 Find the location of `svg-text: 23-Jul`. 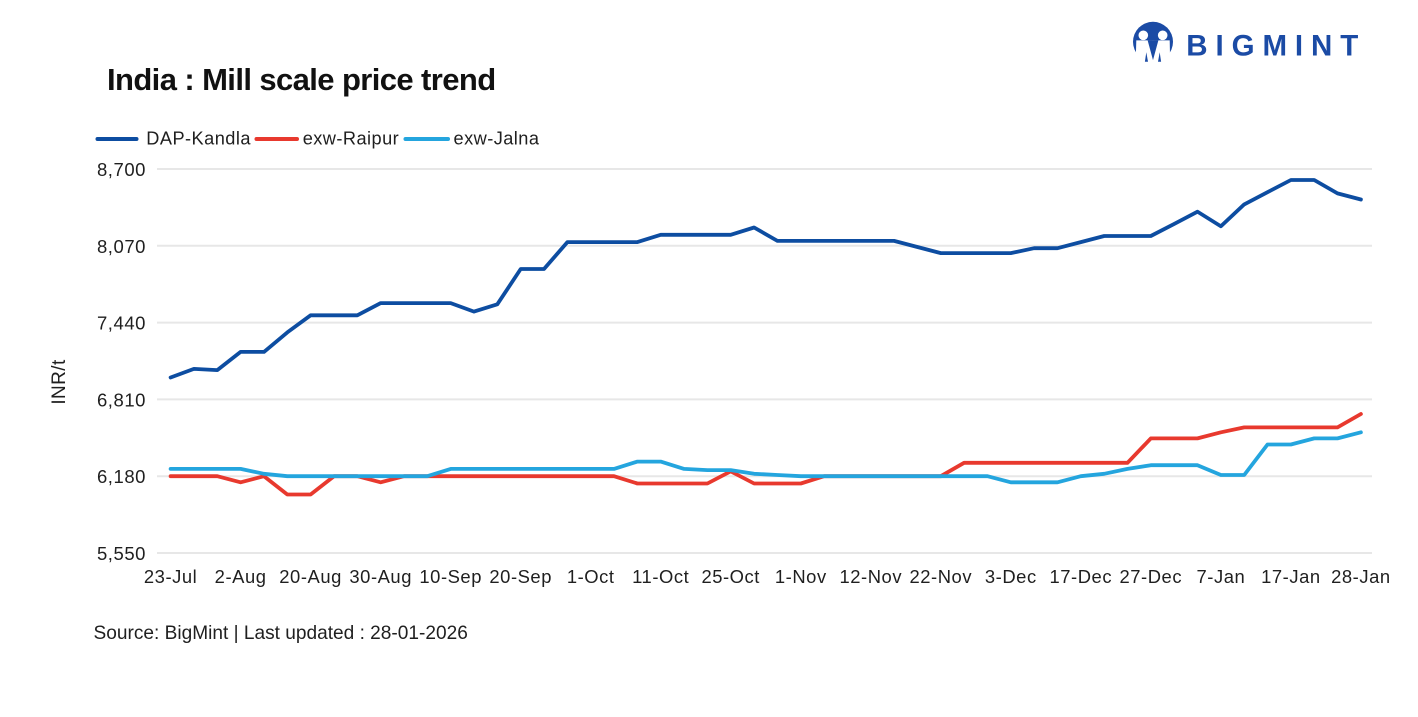

svg-text: 23-Jul is located at coordinates (170, 576).